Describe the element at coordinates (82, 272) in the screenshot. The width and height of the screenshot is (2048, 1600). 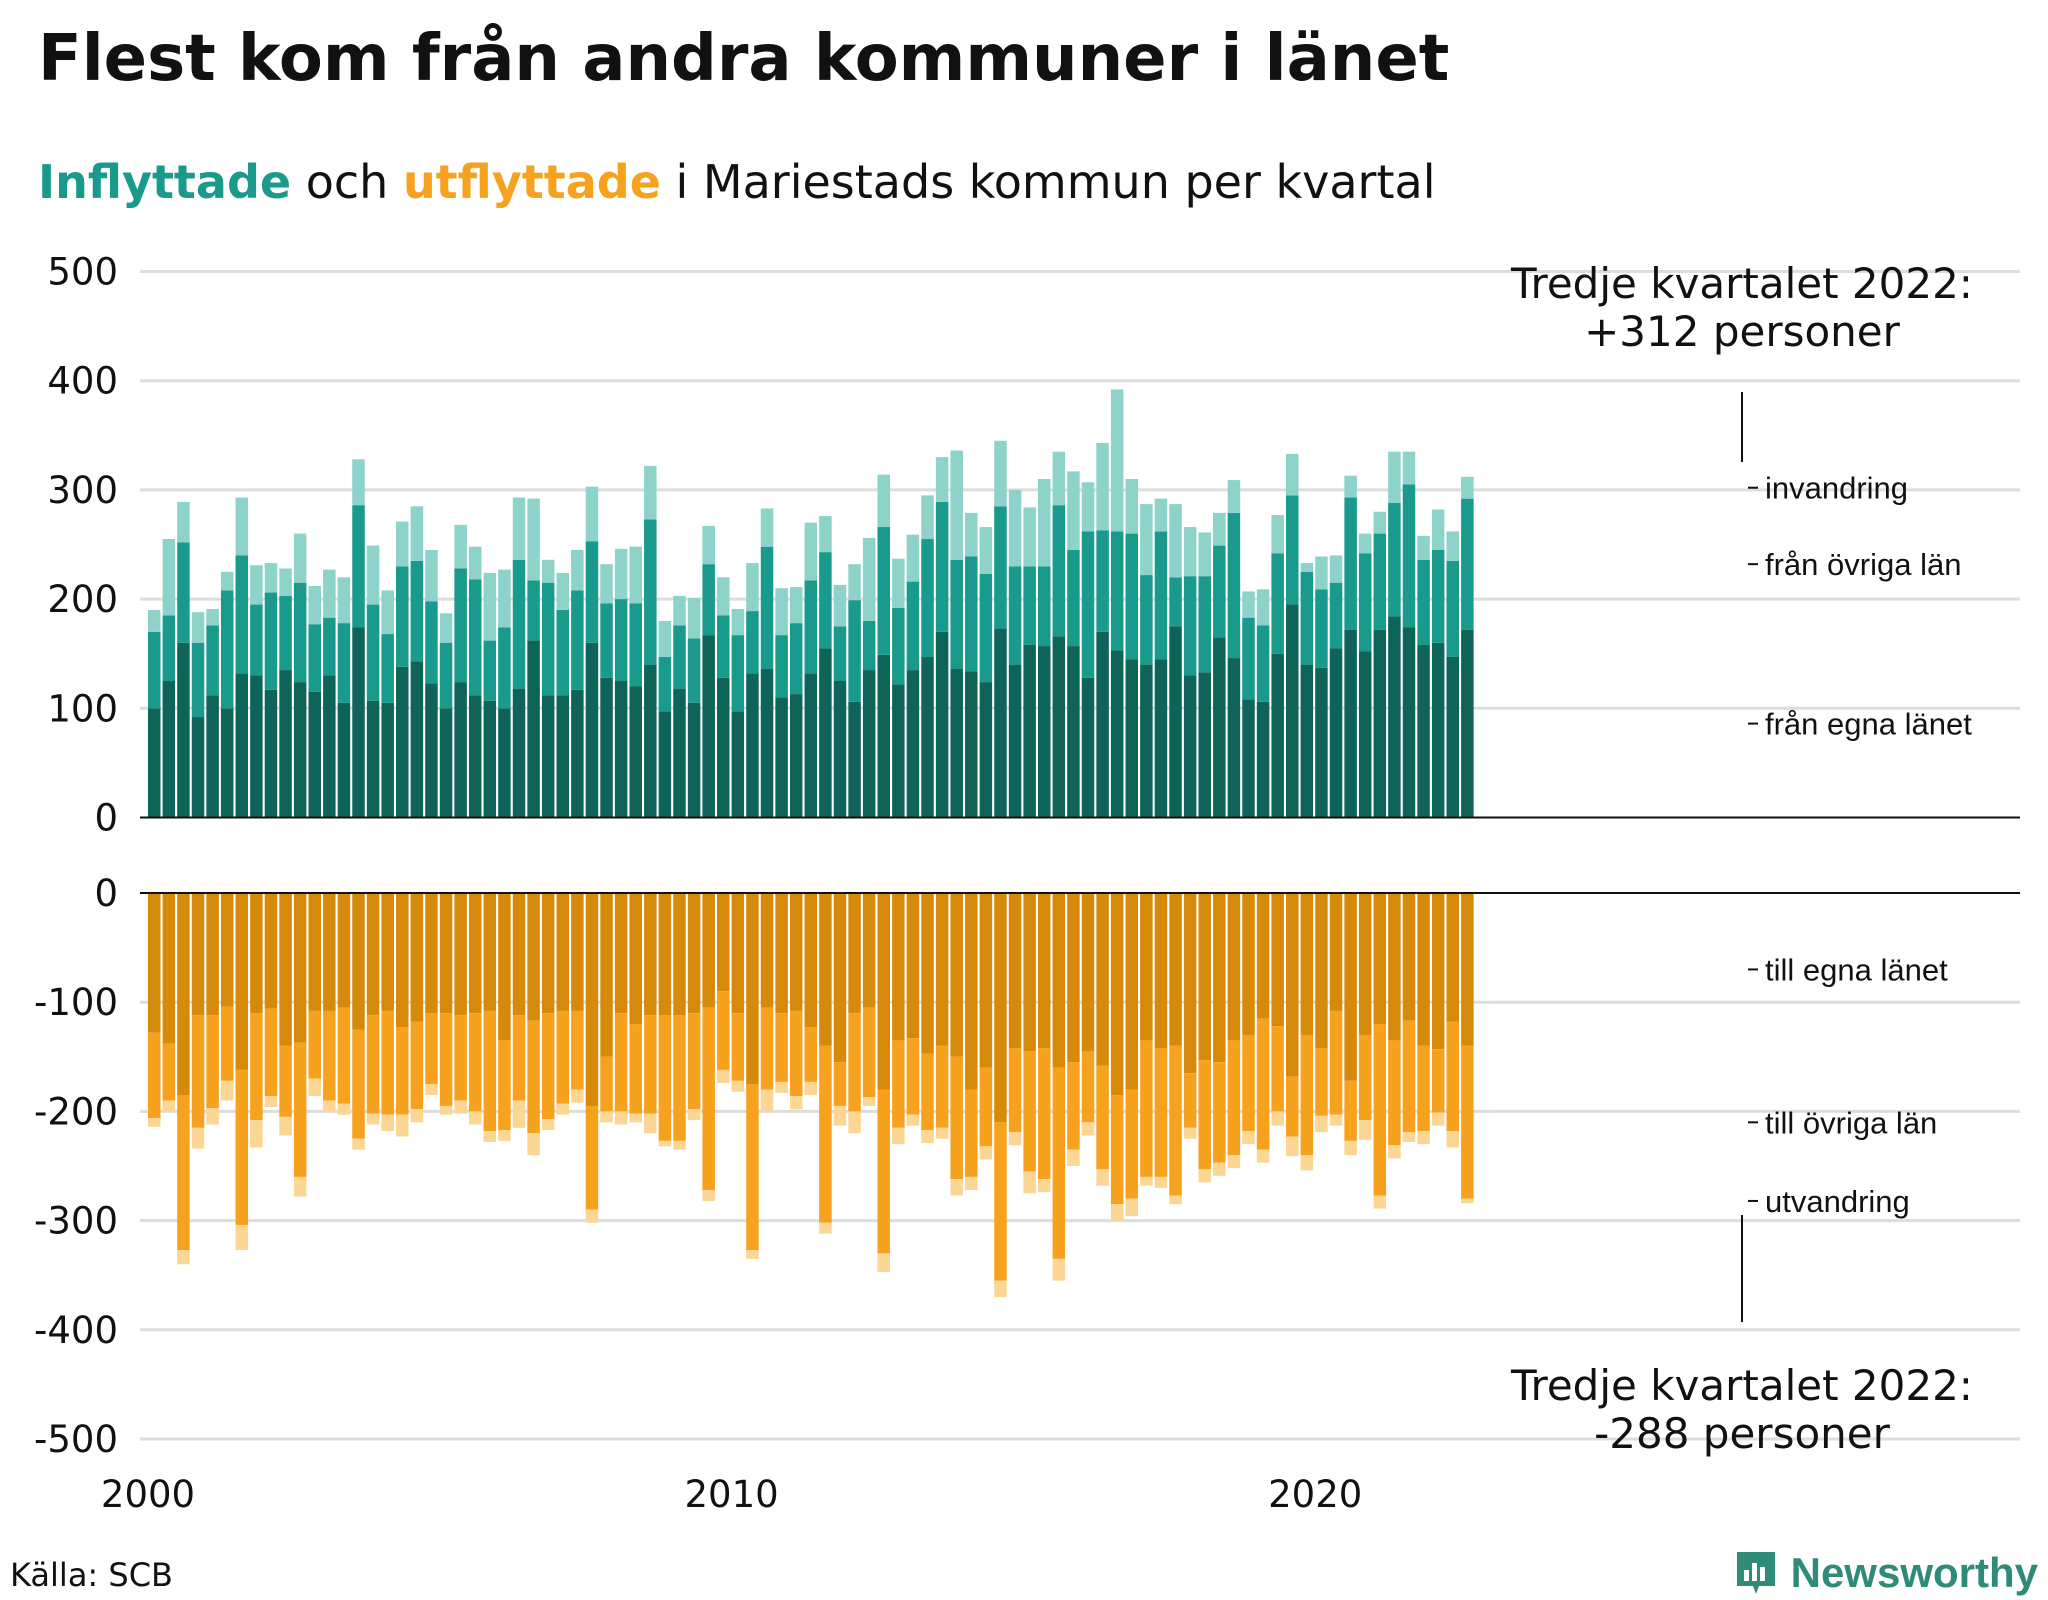
I see `y-tick-label: 500` at that location.